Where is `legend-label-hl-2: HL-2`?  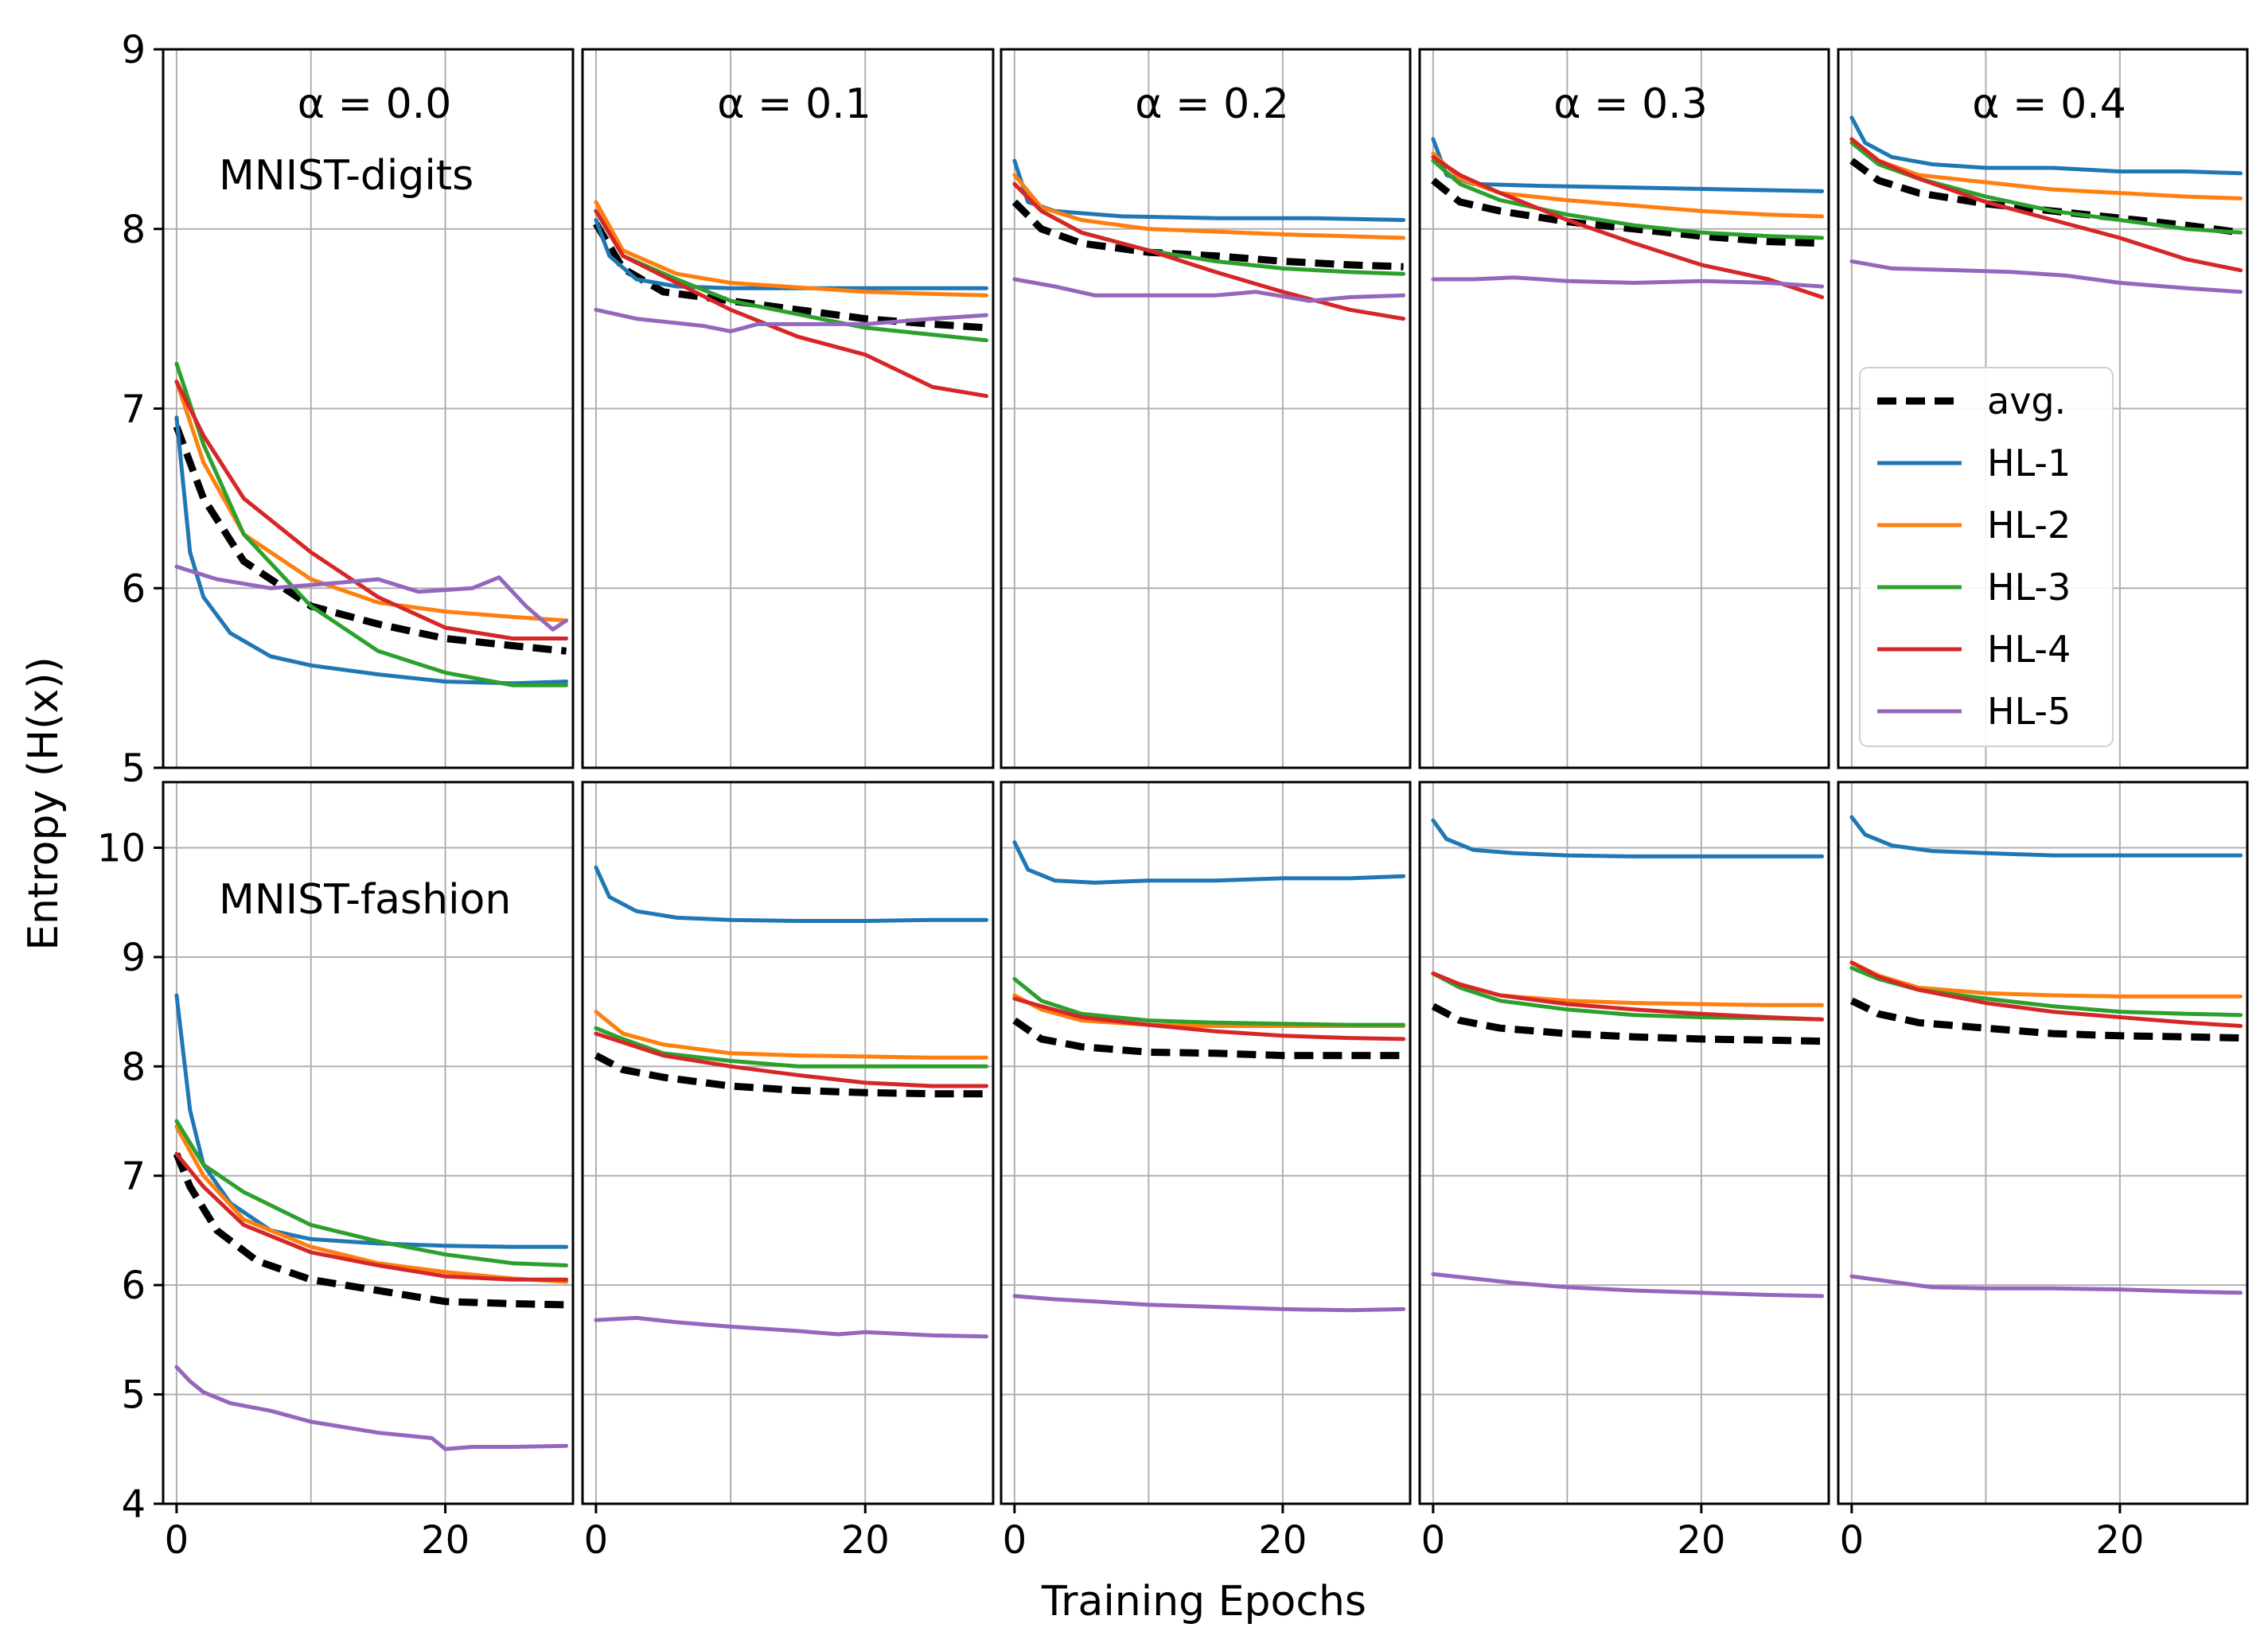
legend-label-hl-2: HL-2 is located at coordinates (2029, 525).